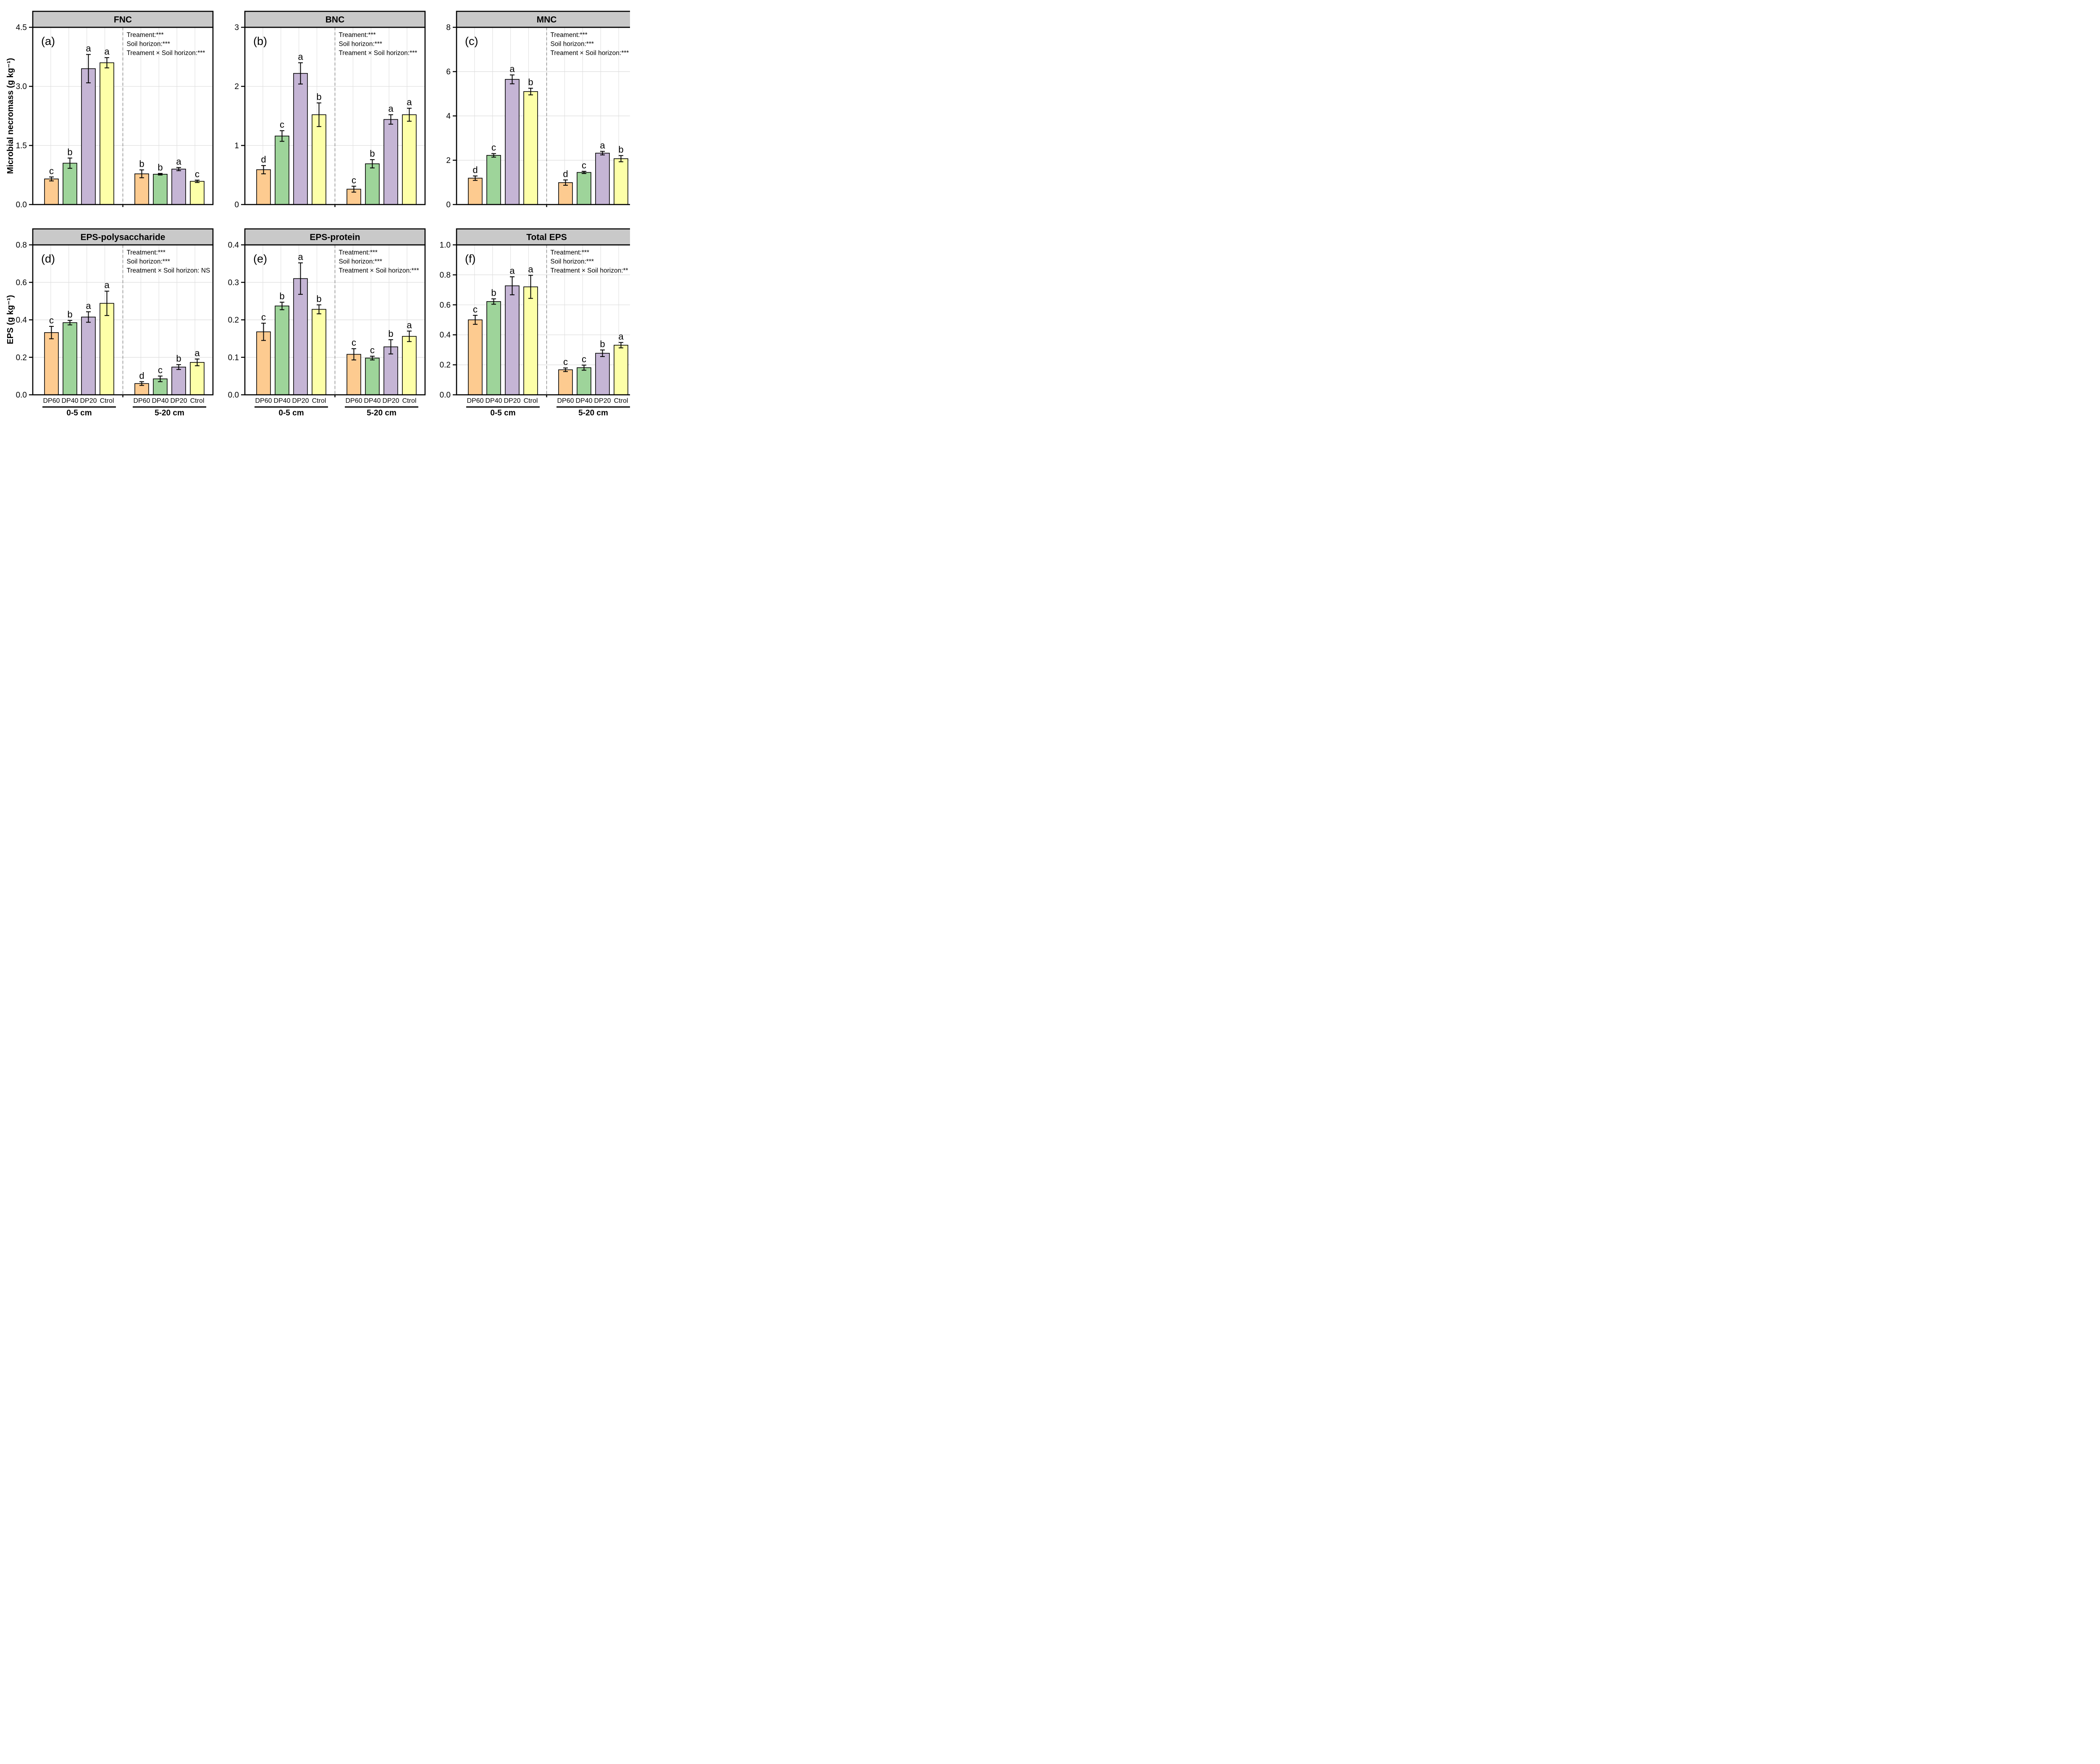 The height and width of the screenshot is (1764, 2100). Describe the element at coordinates (260, 41) in the screenshot. I see `panel-letter: (b)` at that location.